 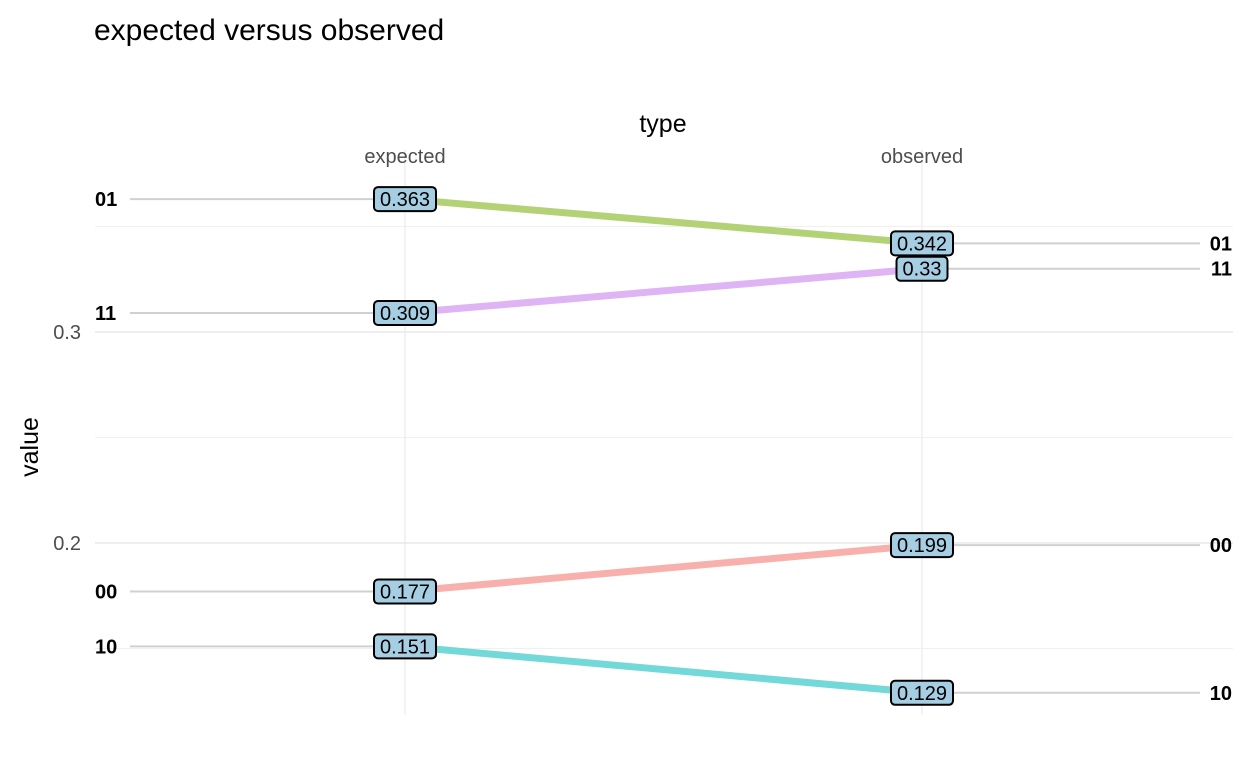 I want to click on data-label: 0.129, so click(x=922, y=694).